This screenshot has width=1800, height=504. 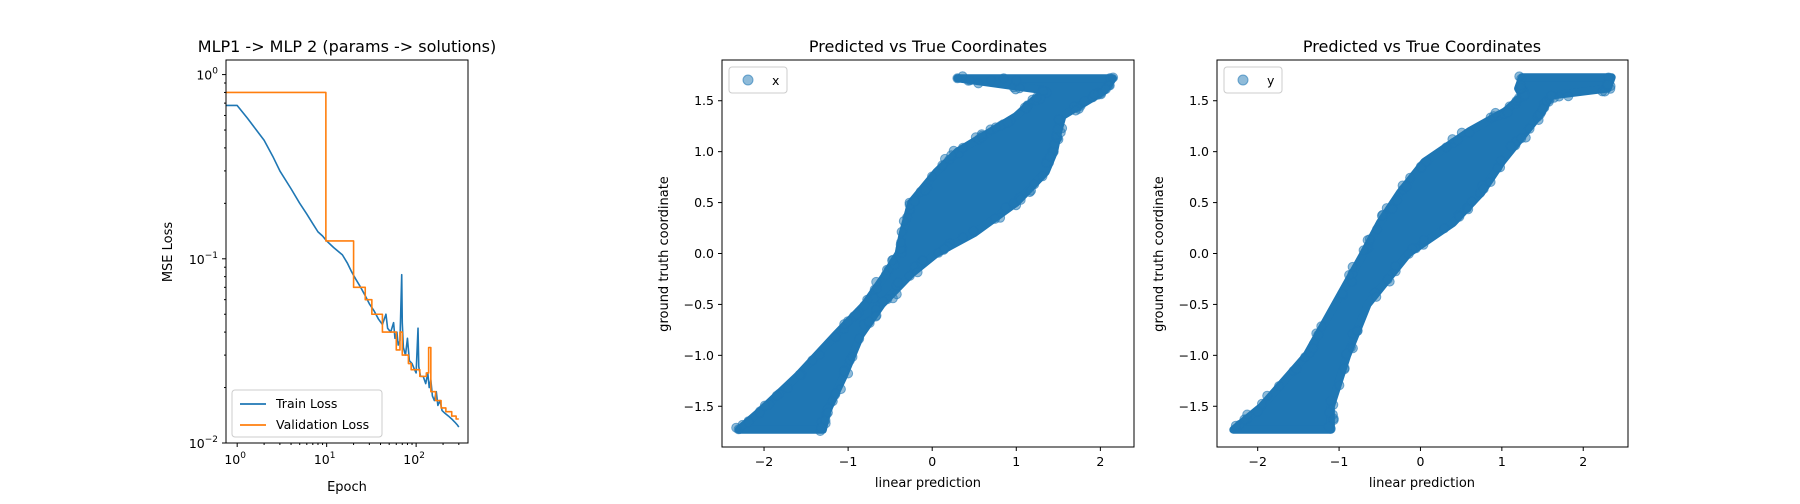 What do you see at coordinates (932, 461) in the screenshot?
I see `x-chart-x-tick-label: 0` at bounding box center [932, 461].